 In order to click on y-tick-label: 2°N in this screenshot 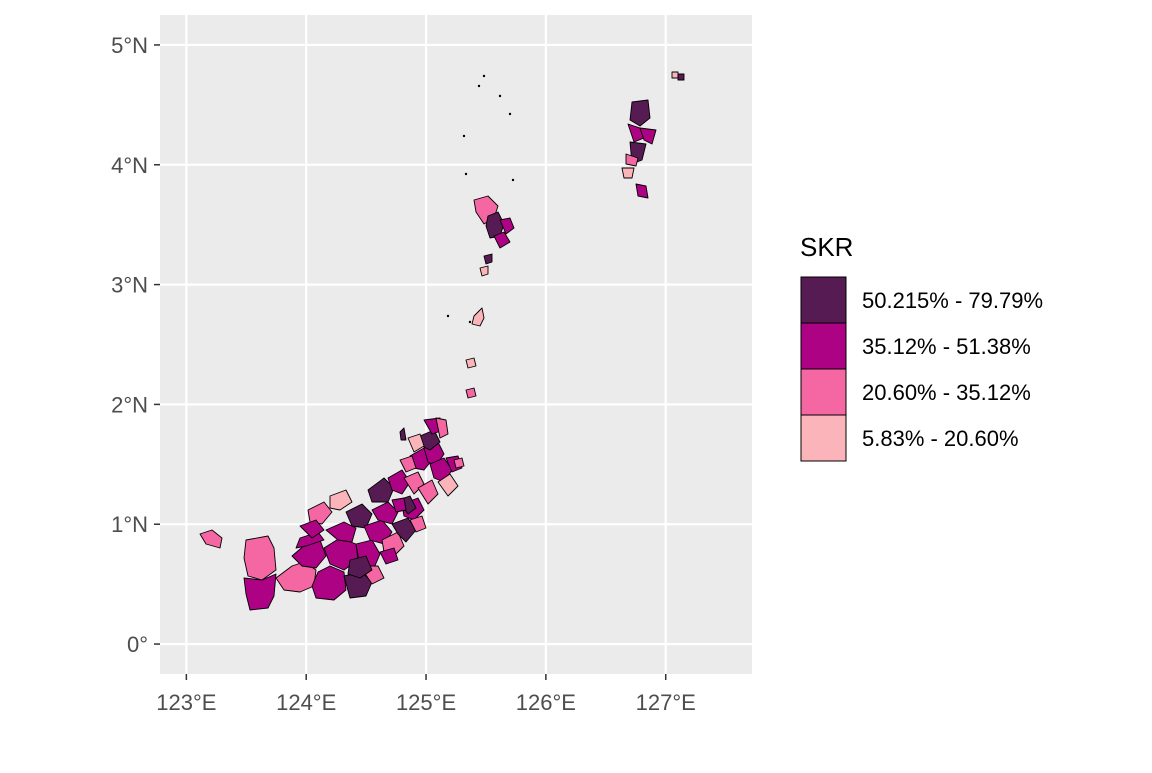, I will do `click(129, 404)`.